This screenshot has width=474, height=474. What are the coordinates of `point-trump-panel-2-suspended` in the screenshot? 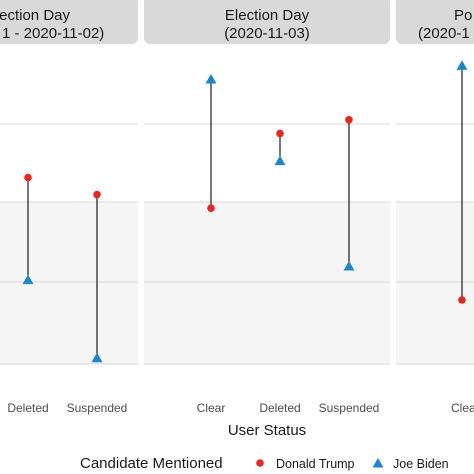 It's located at (349, 120).